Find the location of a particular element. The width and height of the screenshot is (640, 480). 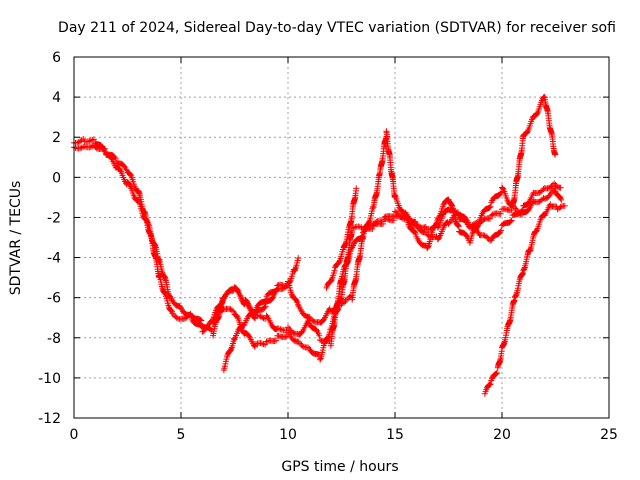

series-markers-spur is located at coordinates (341, 238).